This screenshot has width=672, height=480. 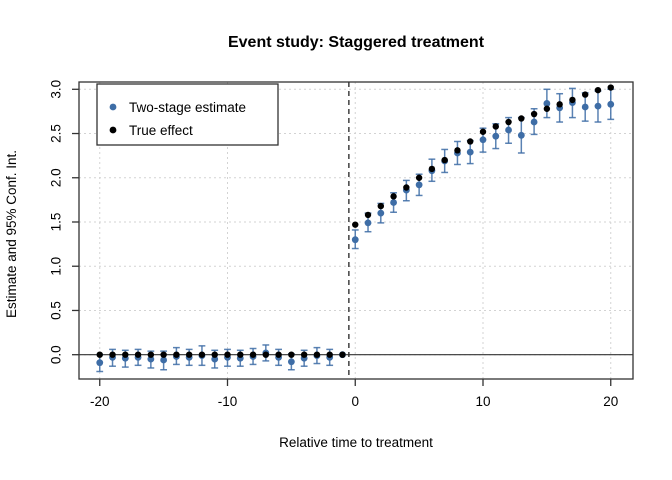 What do you see at coordinates (113, 130) in the screenshot?
I see `legend-marker-true-icon` at bounding box center [113, 130].